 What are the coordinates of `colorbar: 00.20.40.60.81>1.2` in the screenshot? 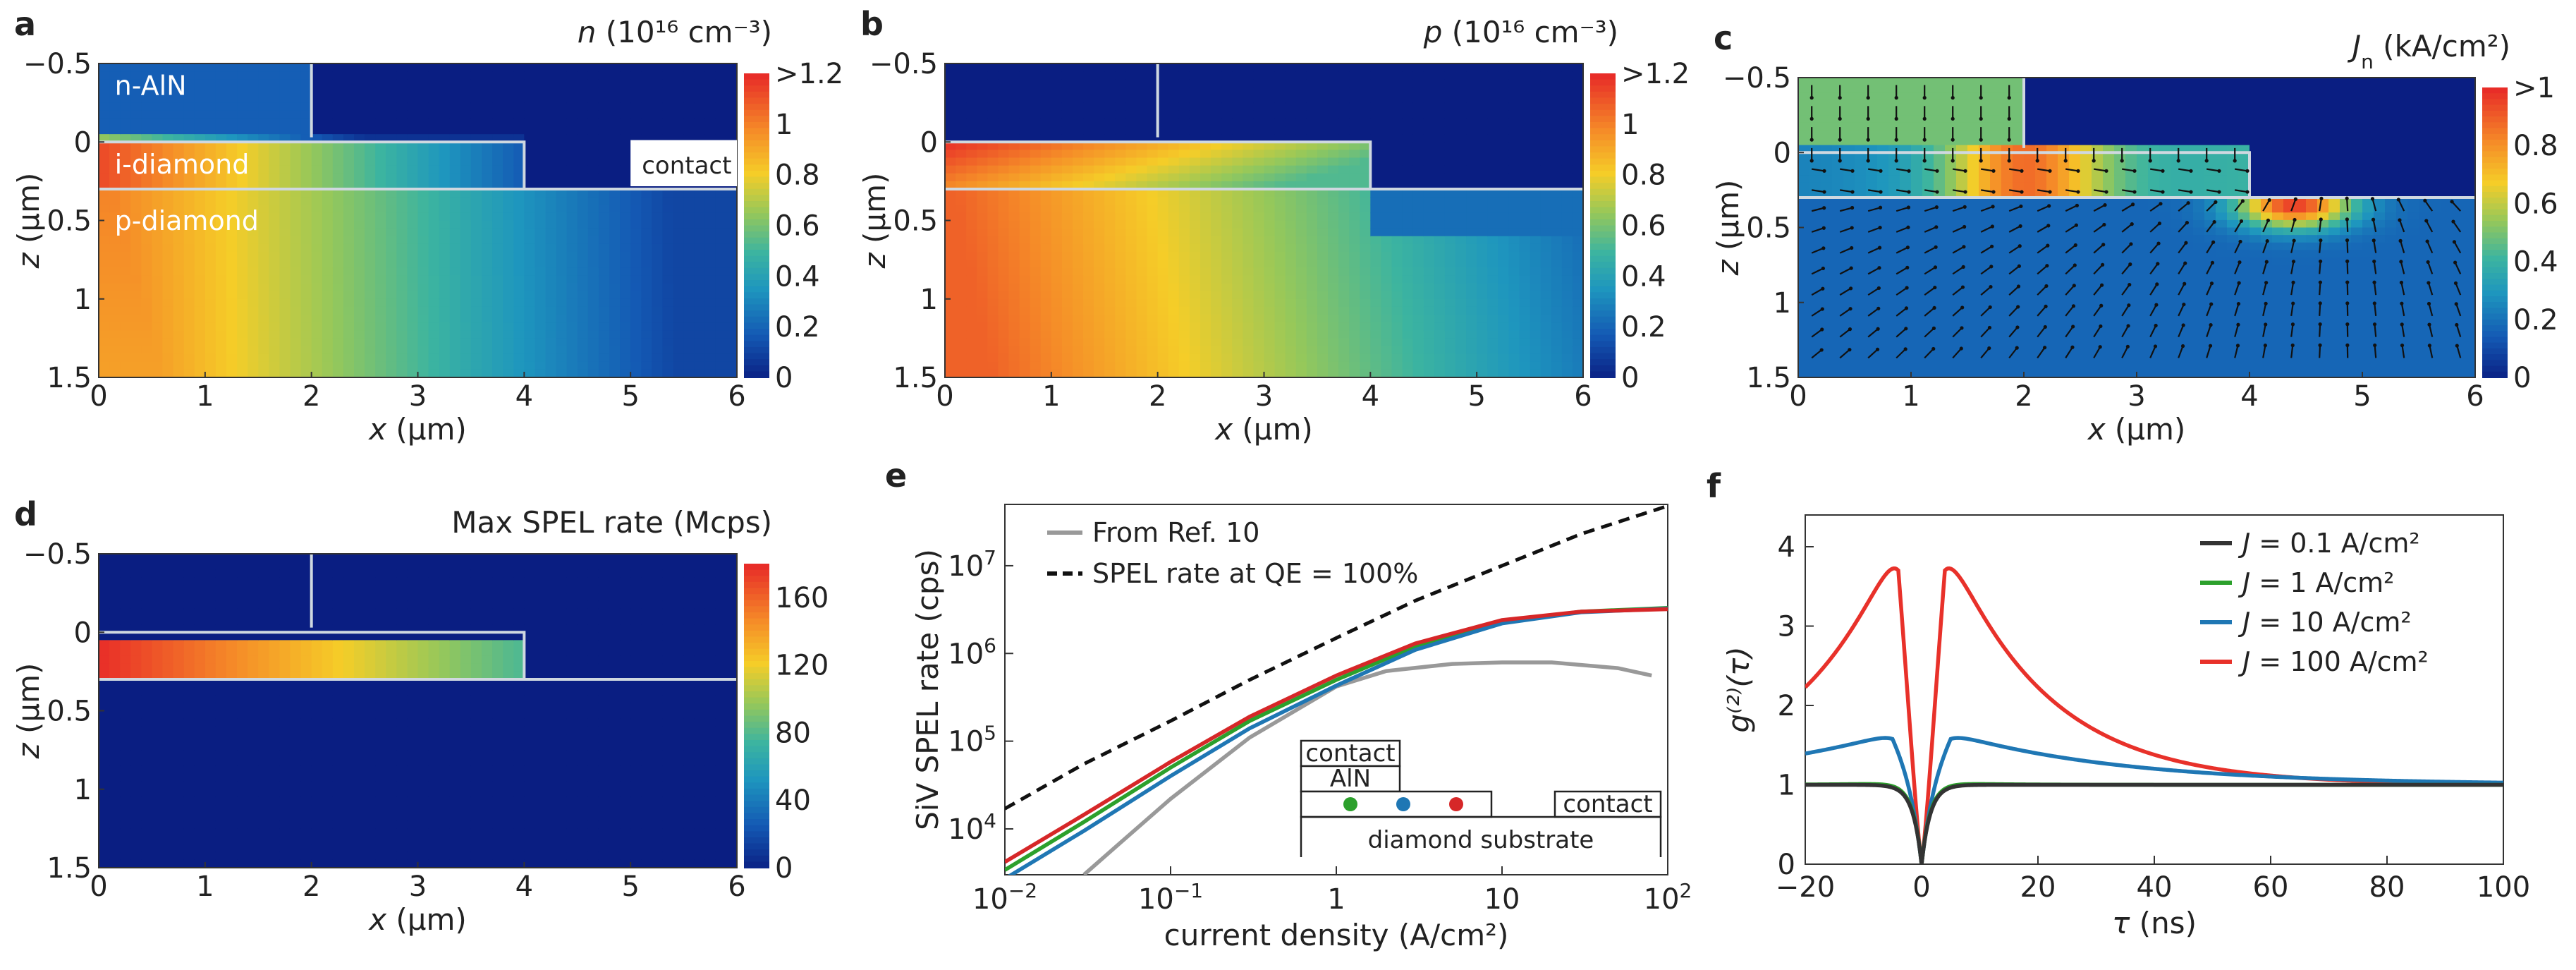 It's located at (1640, 226).